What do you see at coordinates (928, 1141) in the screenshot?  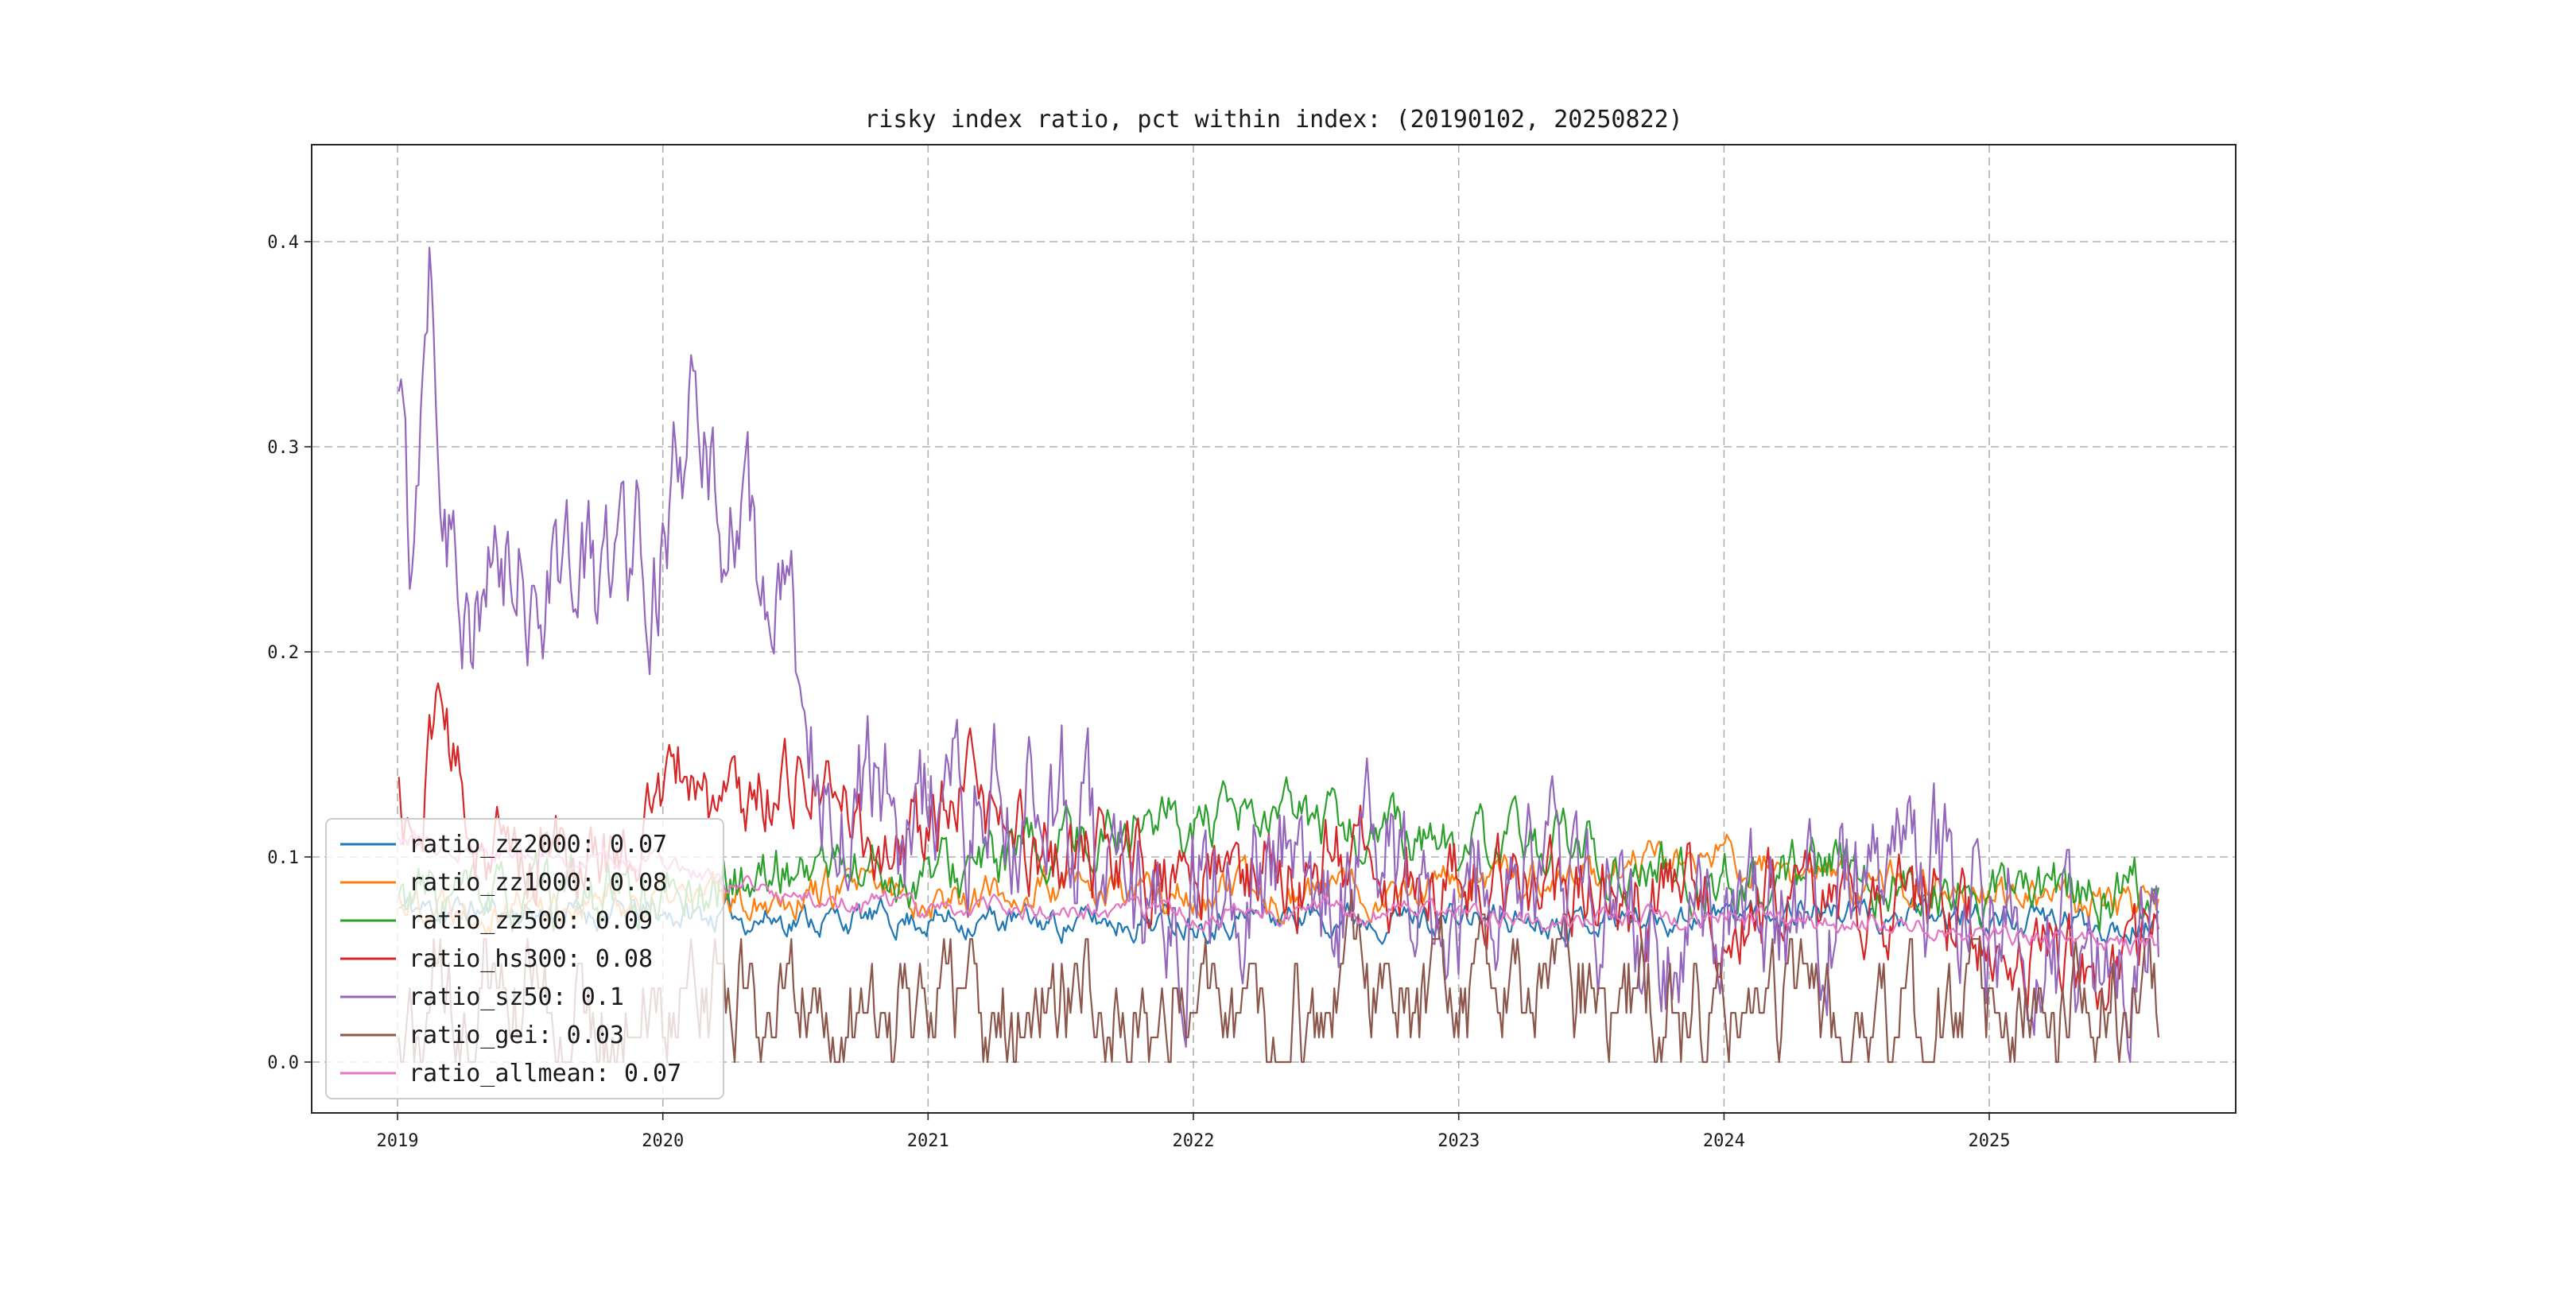 I see `x-tick-label-2021: 2021` at bounding box center [928, 1141].